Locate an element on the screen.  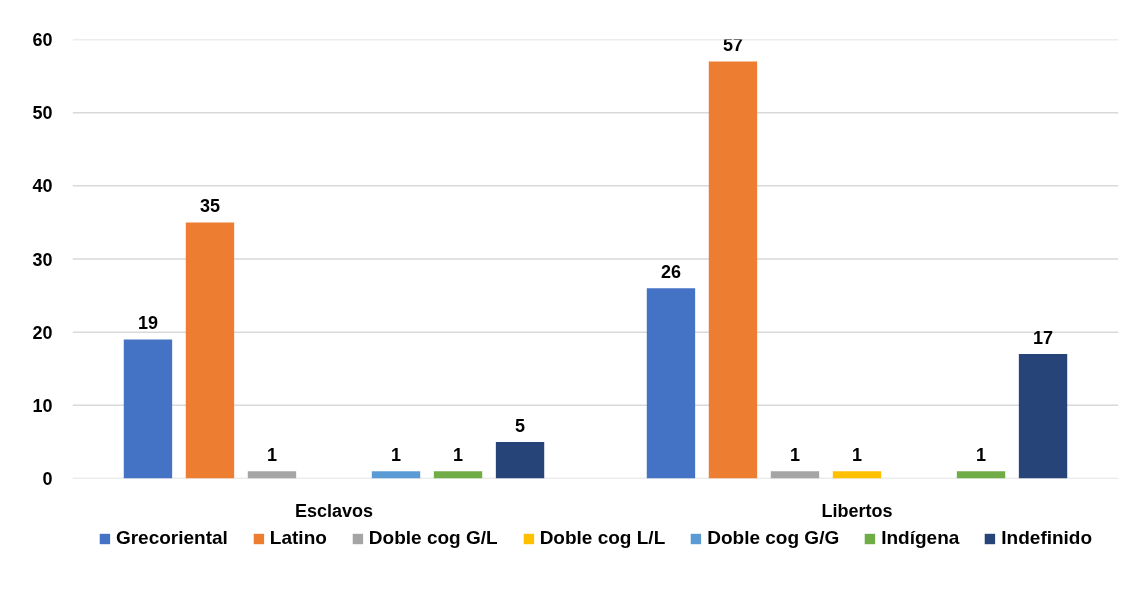
data-label: 5 is located at coordinates (520, 425).